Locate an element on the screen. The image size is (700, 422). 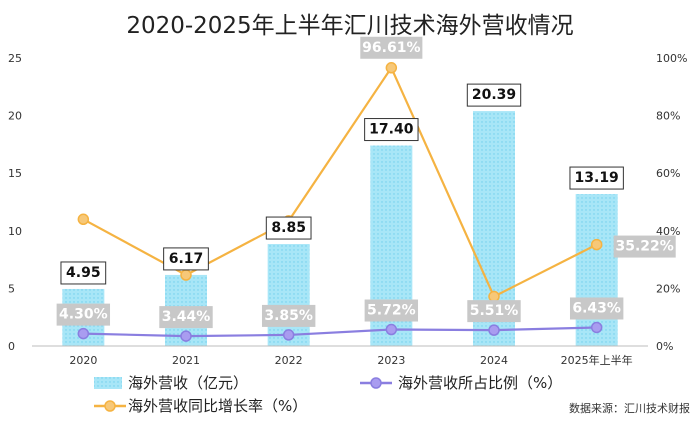
bar-value-label-text: 20.39 is located at coordinates (494, 95).